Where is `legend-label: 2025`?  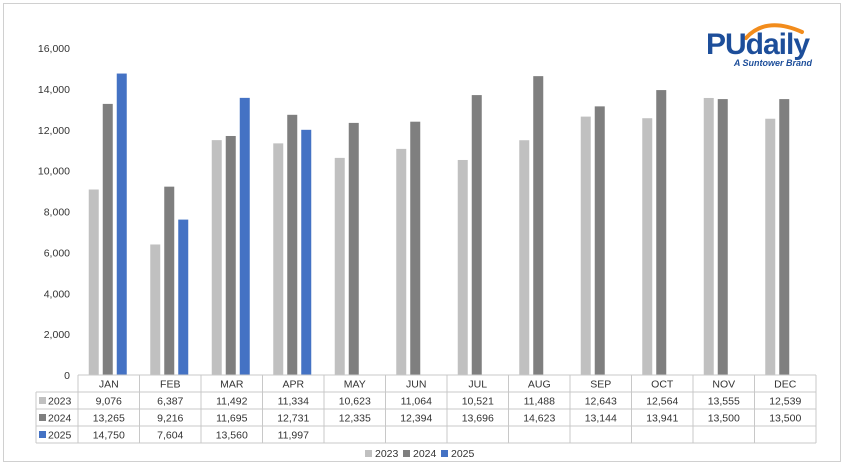 legend-label: 2025 is located at coordinates (463, 454).